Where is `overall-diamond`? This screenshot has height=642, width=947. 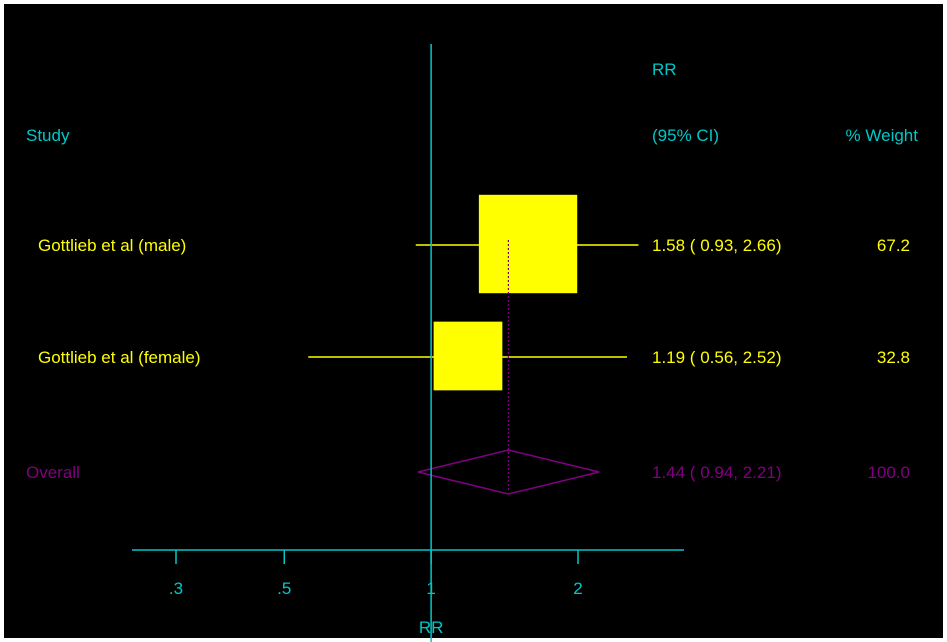
overall-diamond is located at coordinates (508, 472).